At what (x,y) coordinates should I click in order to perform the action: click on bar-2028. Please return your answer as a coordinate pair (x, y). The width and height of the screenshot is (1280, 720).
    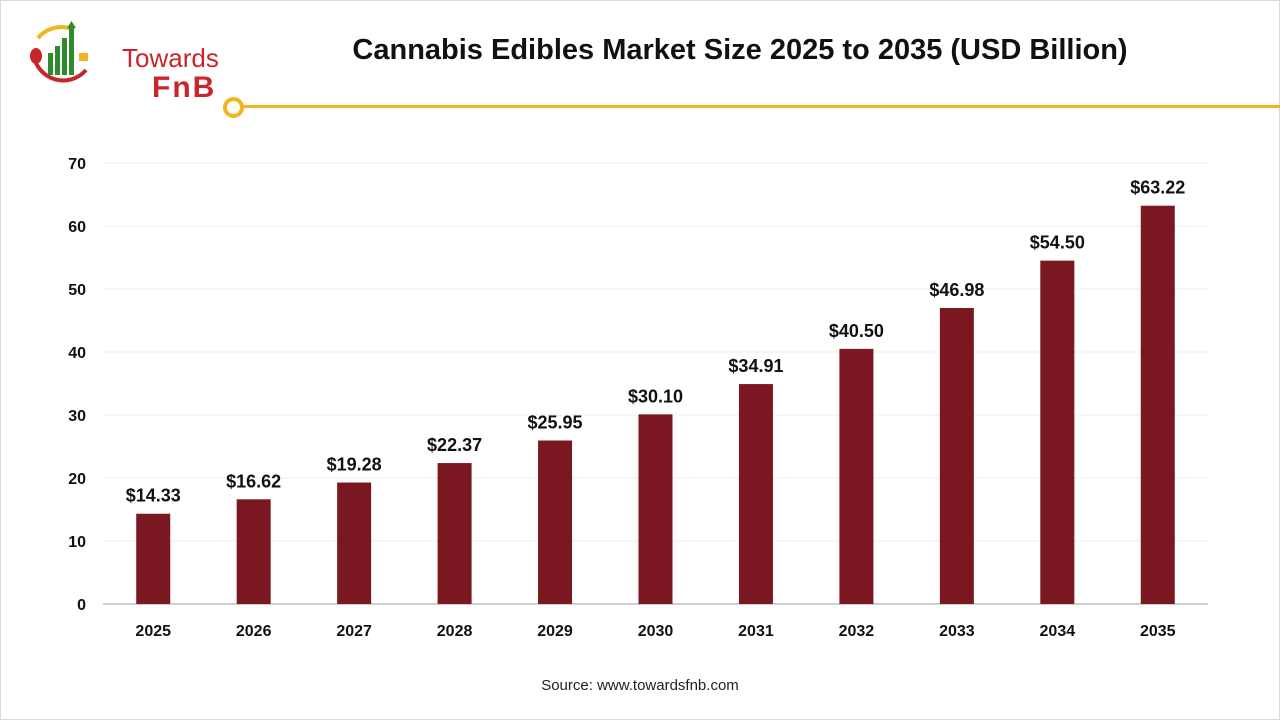
    Looking at the image, I should click on (454, 533).